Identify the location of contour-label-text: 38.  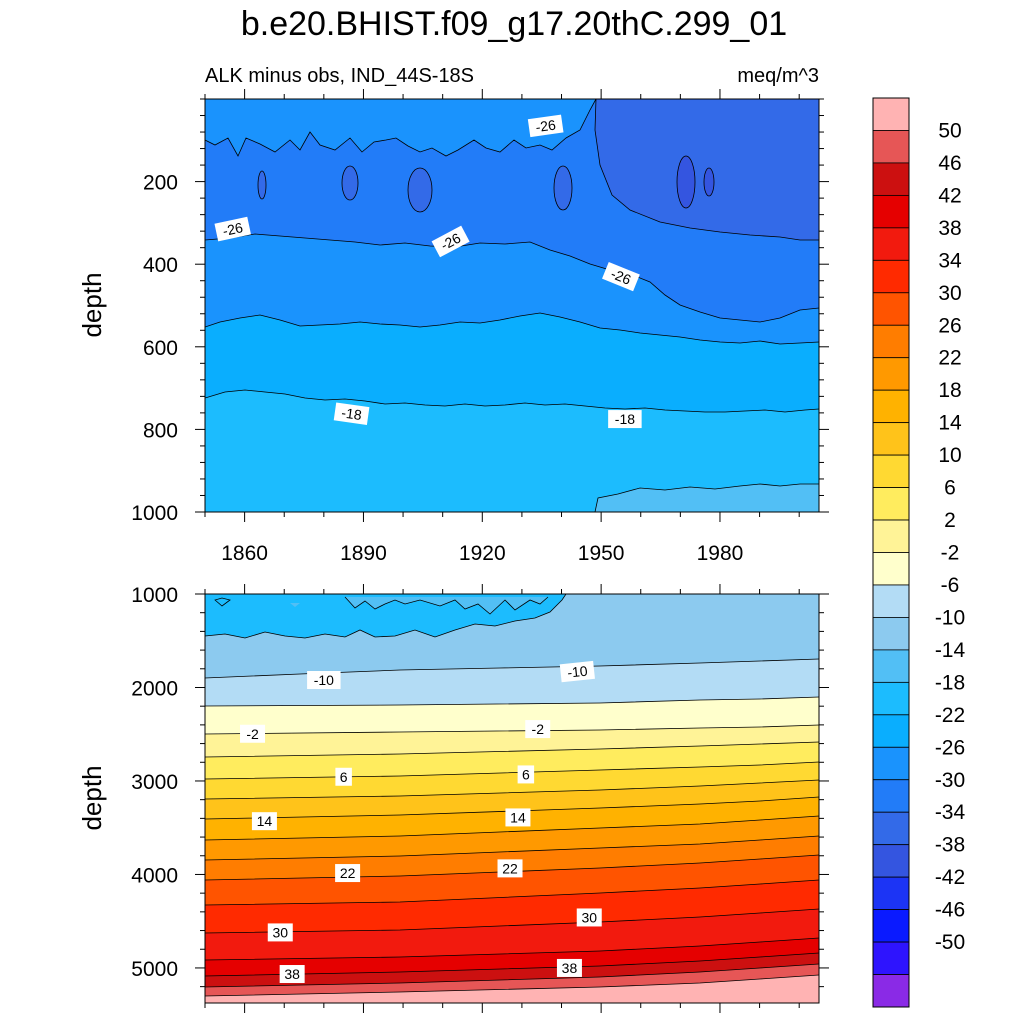
(570, 968).